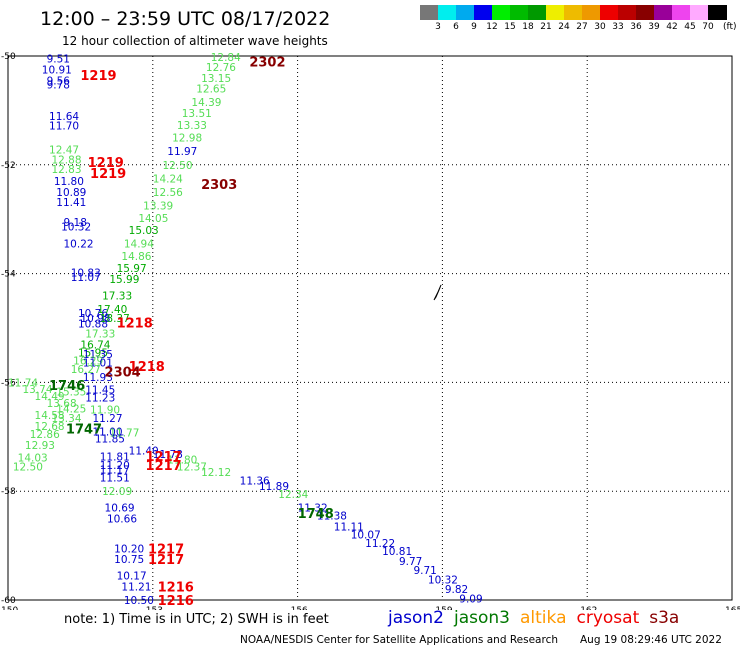 This screenshot has height=650, width=740. Describe the element at coordinates (95, 345) in the screenshot. I see `wave-height-label: 16.74` at that location.